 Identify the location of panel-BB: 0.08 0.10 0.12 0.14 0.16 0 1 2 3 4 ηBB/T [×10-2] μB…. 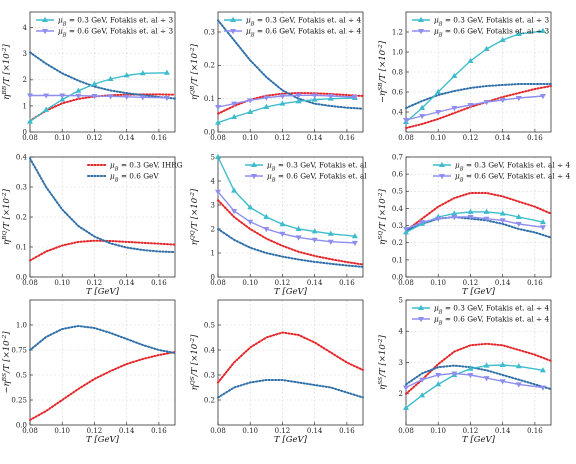
(88, 76).